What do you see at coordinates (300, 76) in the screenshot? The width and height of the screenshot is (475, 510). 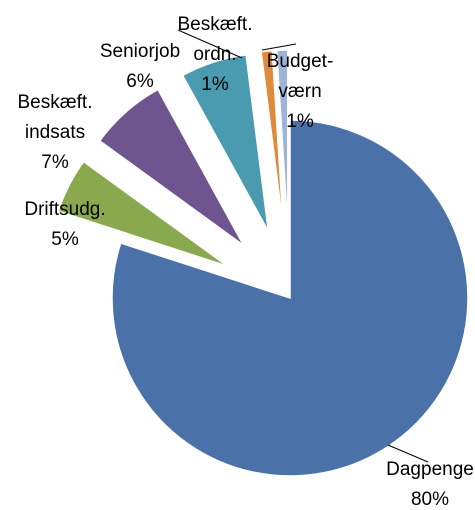 I see `slice-label: Budget- værn` at bounding box center [300, 76].